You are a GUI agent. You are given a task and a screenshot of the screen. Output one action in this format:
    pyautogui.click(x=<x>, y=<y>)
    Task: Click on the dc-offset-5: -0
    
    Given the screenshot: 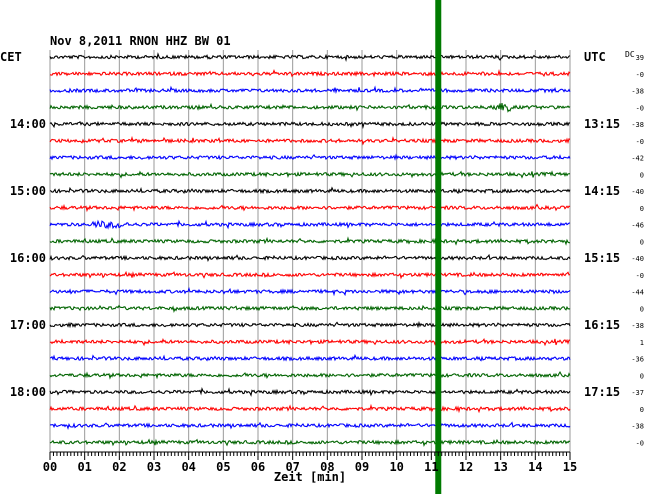 What is the action you would take?
    pyautogui.click(x=640, y=142)
    